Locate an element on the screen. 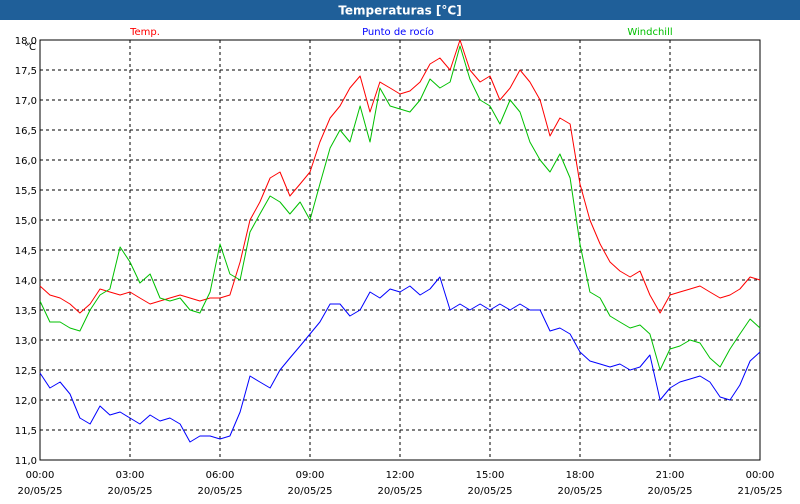  x-tick-time-label: 09:00 is located at coordinates (310, 475).